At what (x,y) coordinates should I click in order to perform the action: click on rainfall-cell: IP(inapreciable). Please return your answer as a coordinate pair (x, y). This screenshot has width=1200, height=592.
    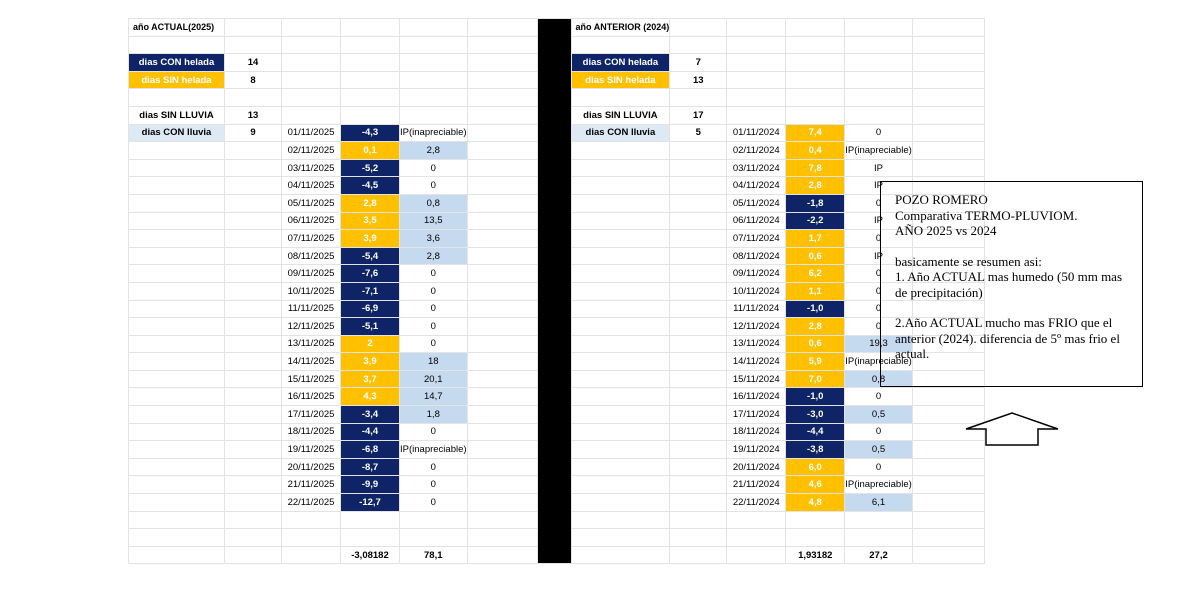
    Looking at the image, I should click on (878, 485).